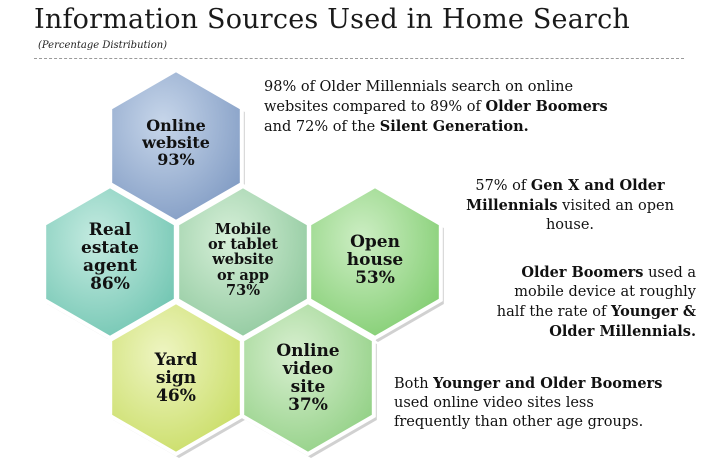 The width and height of the screenshot is (714, 469). What do you see at coordinates (110, 257) in the screenshot?
I see `hexagon-label-real-estate-agent: Real estate agent 86%` at bounding box center [110, 257].